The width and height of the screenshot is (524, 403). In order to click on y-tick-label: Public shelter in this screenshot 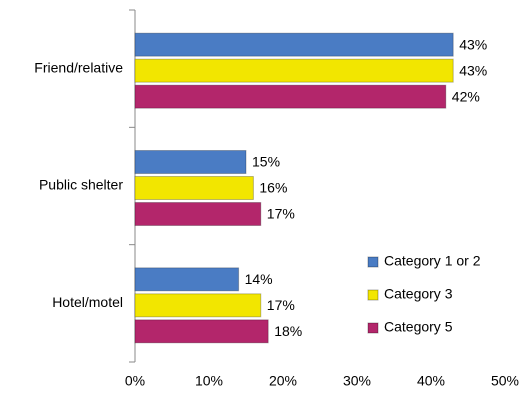, I will do `click(81, 185)`.